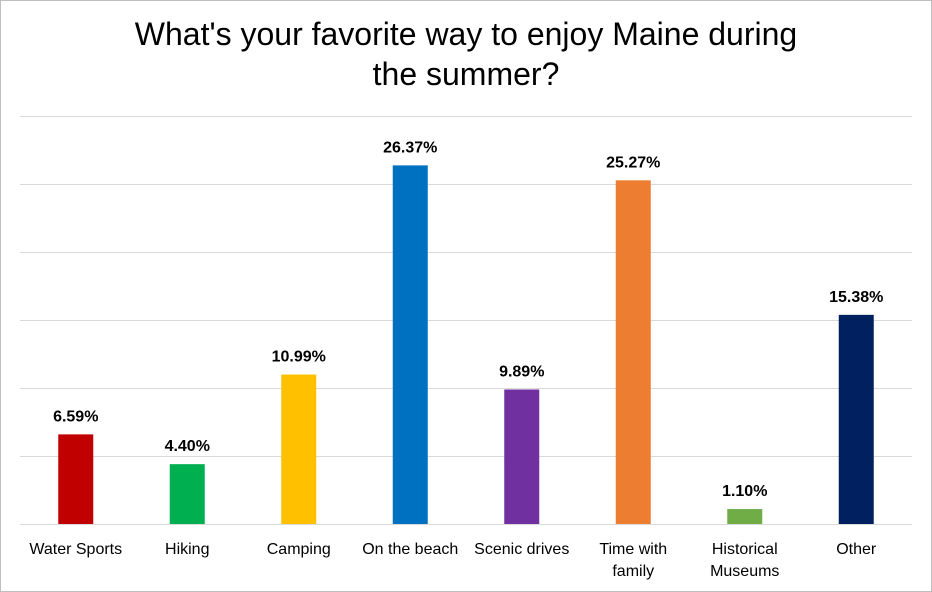  Describe the element at coordinates (299, 549) in the screenshot. I see `category-label: Camping` at that location.